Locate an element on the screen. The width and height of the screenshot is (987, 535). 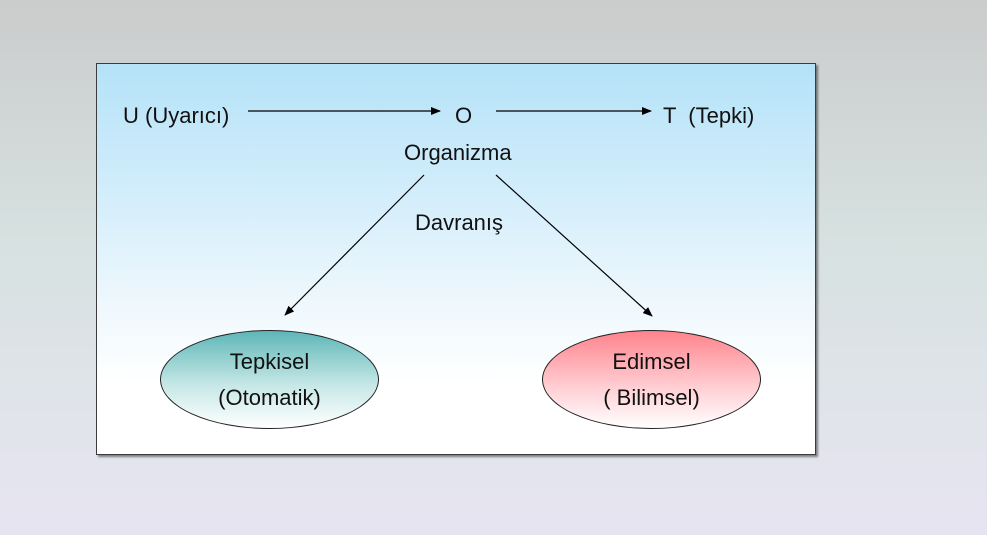
respondent-behavior-ellipse: Tepkisel (Otomatik) is located at coordinates (269, 379).